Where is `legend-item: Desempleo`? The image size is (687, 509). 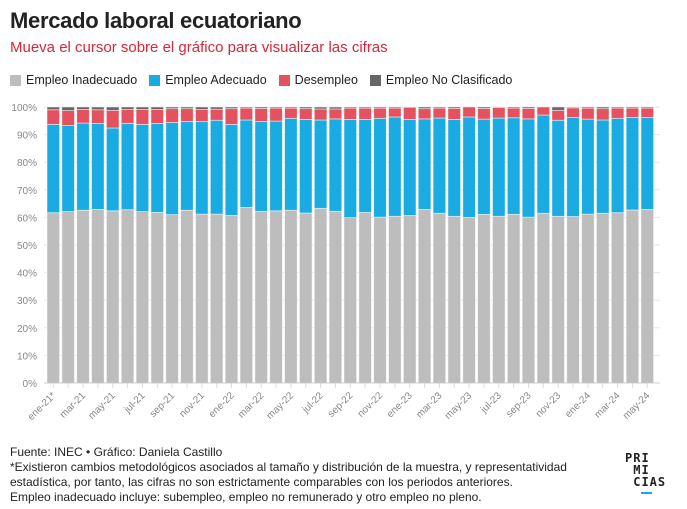 legend-item: Desempleo is located at coordinates (318, 80).